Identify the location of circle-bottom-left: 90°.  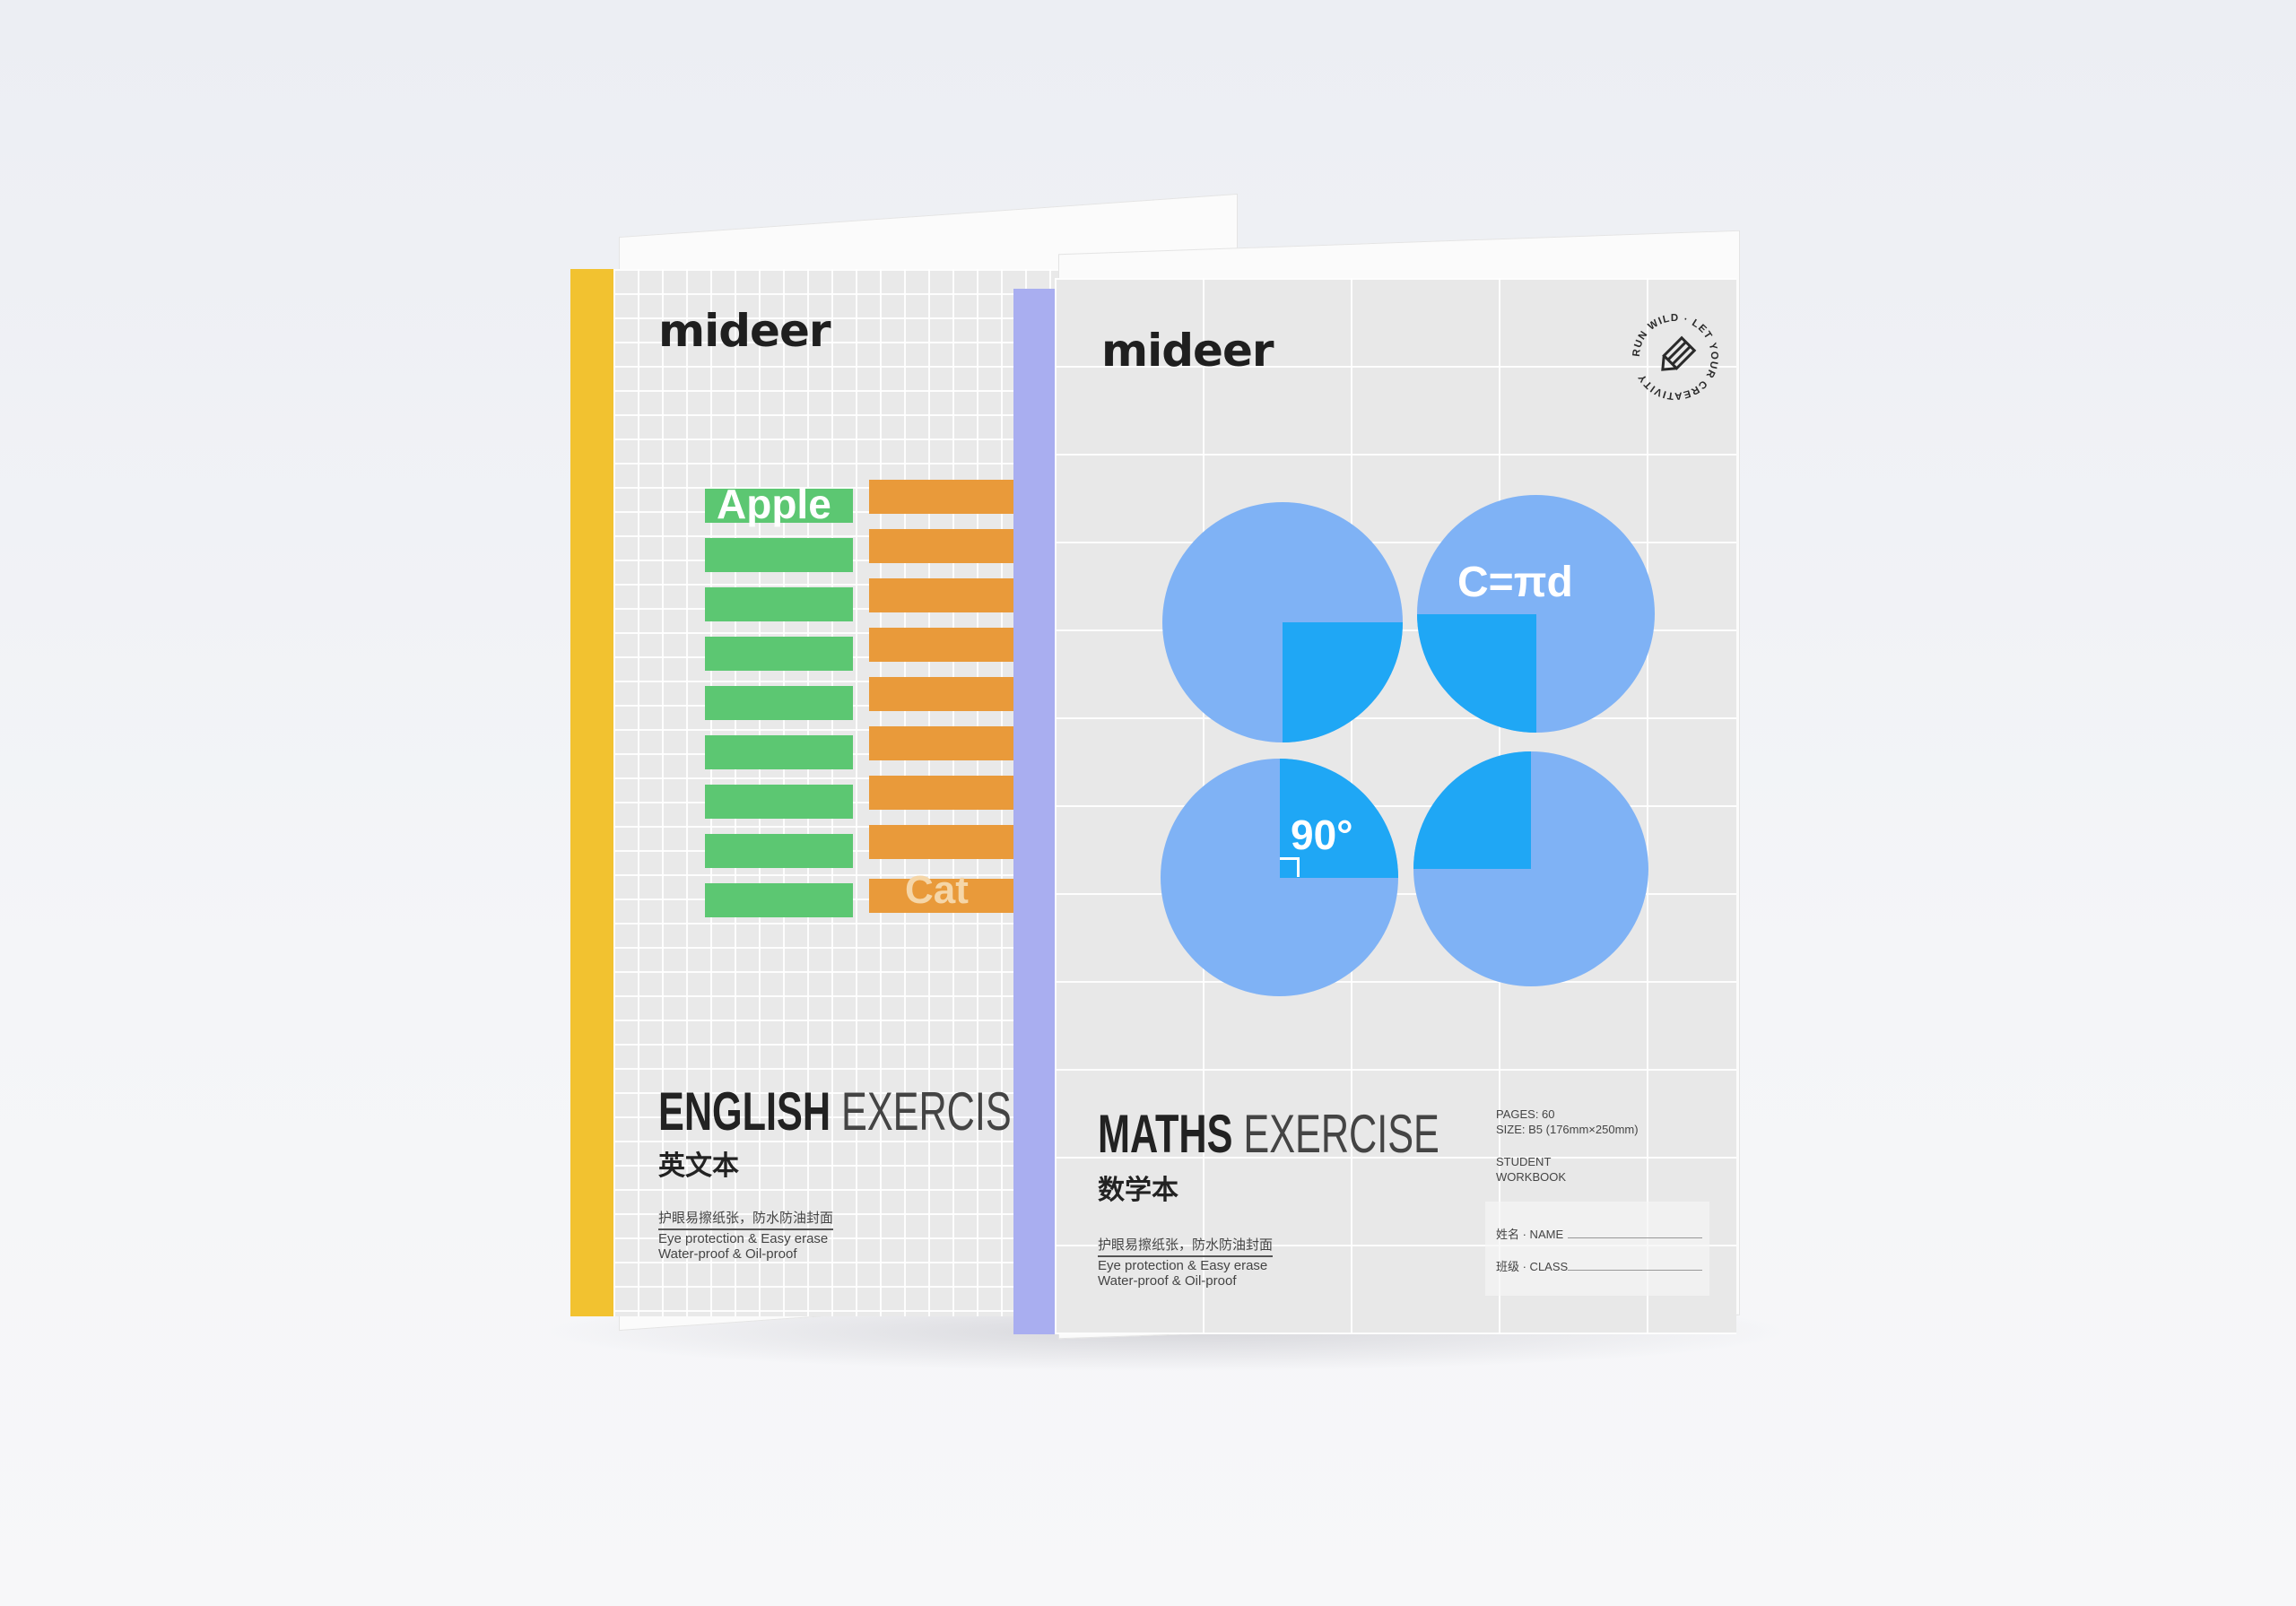
(1279, 877).